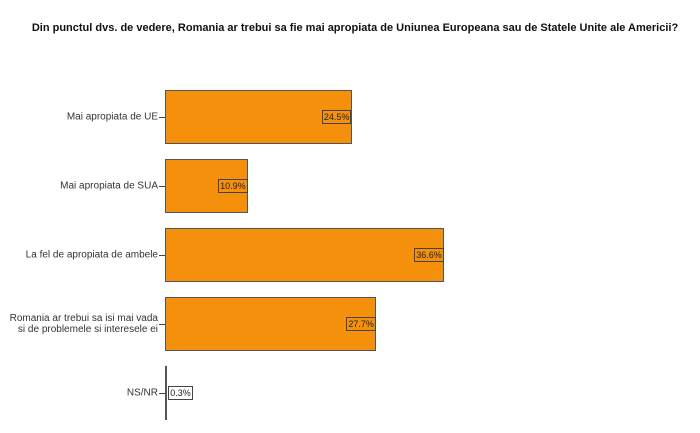 This screenshot has width=700, height=433. Describe the element at coordinates (109, 186) in the screenshot. I see `category-label: Mai apropiata de SUA` at that location.